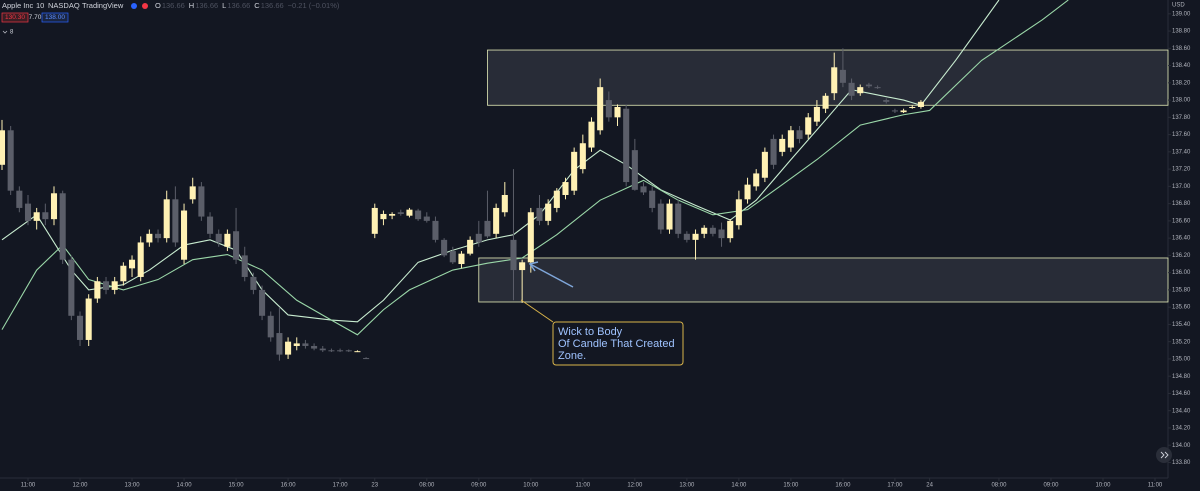 The width and height of the screenshot is (1200, 491). Describe the element at coordinates (1181, 429) in the screenshot. I see `y-tick-label: 134.20` at that location.